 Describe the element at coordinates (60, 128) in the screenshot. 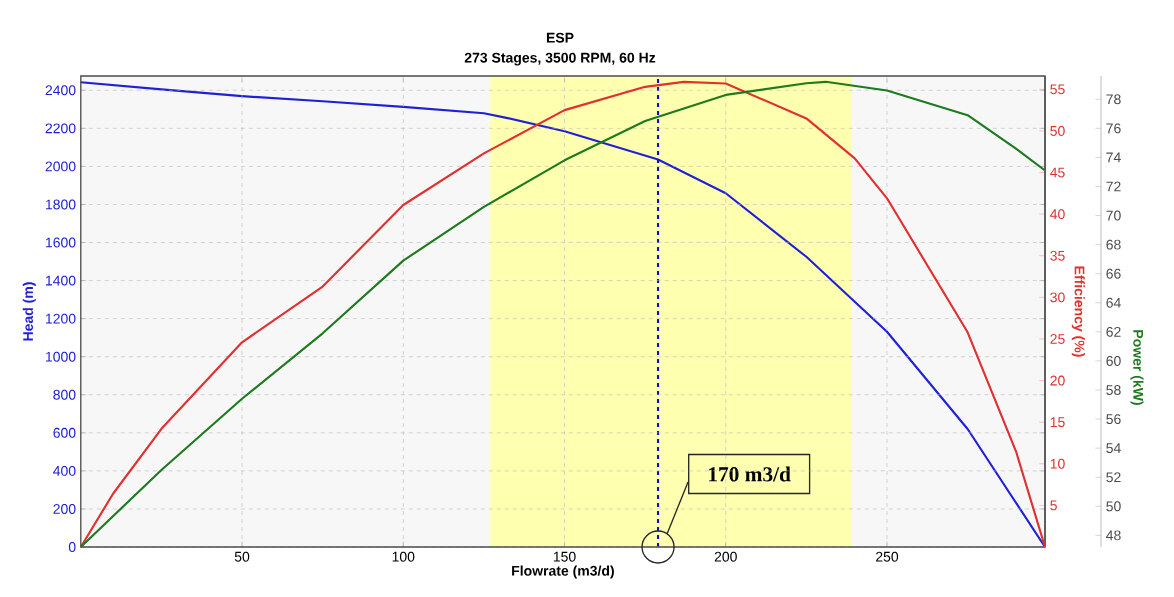

I see `y-tick-label: 2200` at that location.